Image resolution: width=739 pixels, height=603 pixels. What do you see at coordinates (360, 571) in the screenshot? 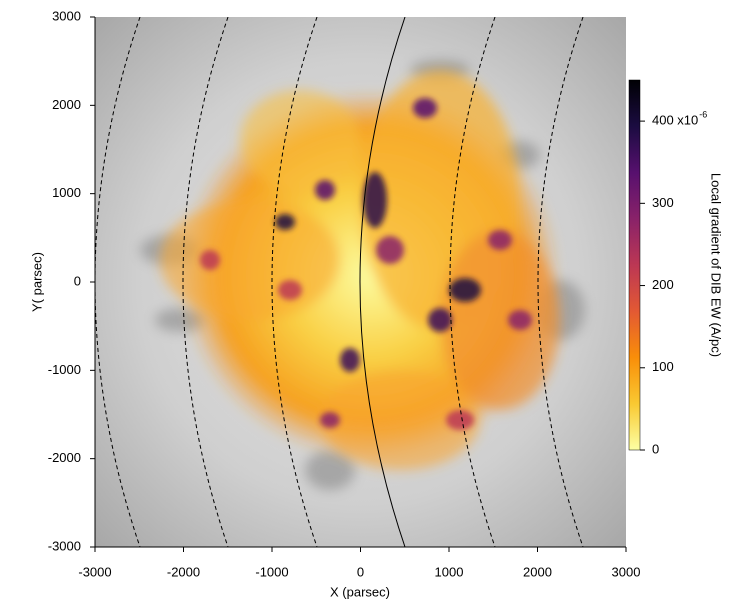
I see `x-tick-label: 0` at bounding box center [360, 571].